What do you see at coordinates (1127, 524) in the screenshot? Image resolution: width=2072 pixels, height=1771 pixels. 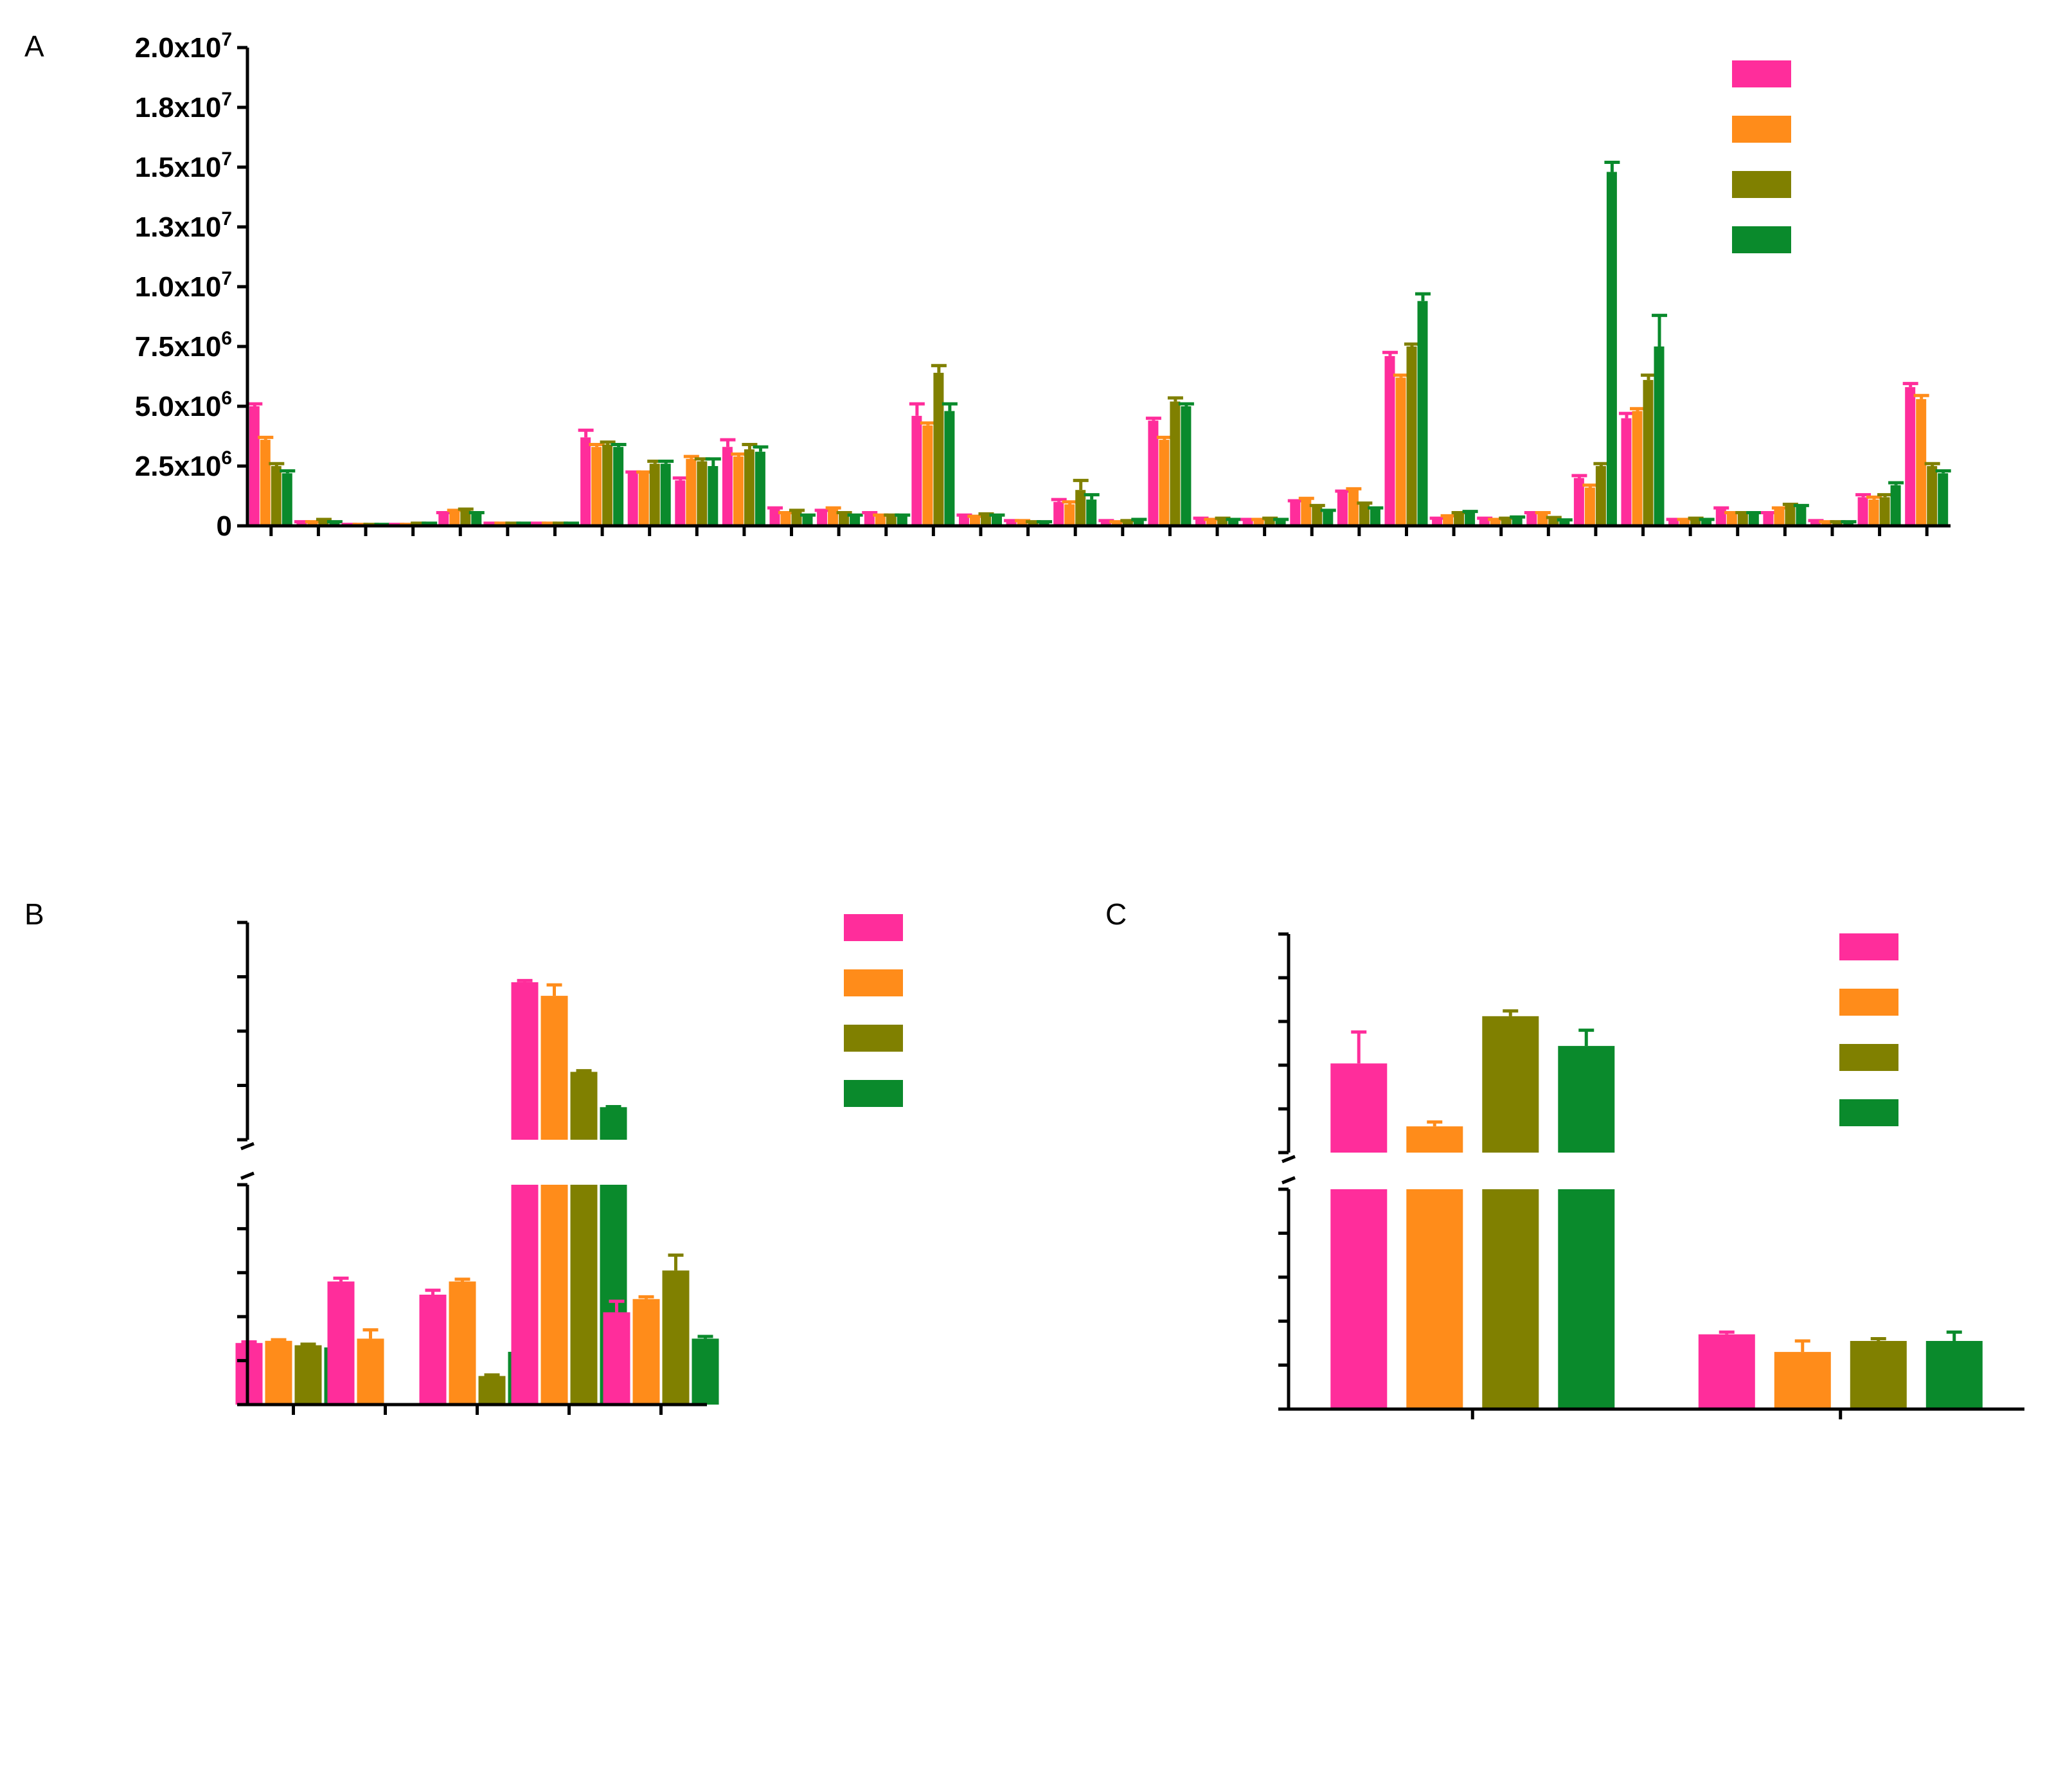 I see `bar-caffeic-acid-h` at bounding box center [1127, 524].